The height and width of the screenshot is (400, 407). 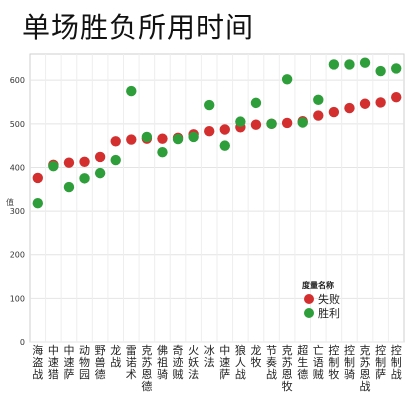 I want to click on chart-title: 单场胜负所用时间, so click(x=138, y=27).